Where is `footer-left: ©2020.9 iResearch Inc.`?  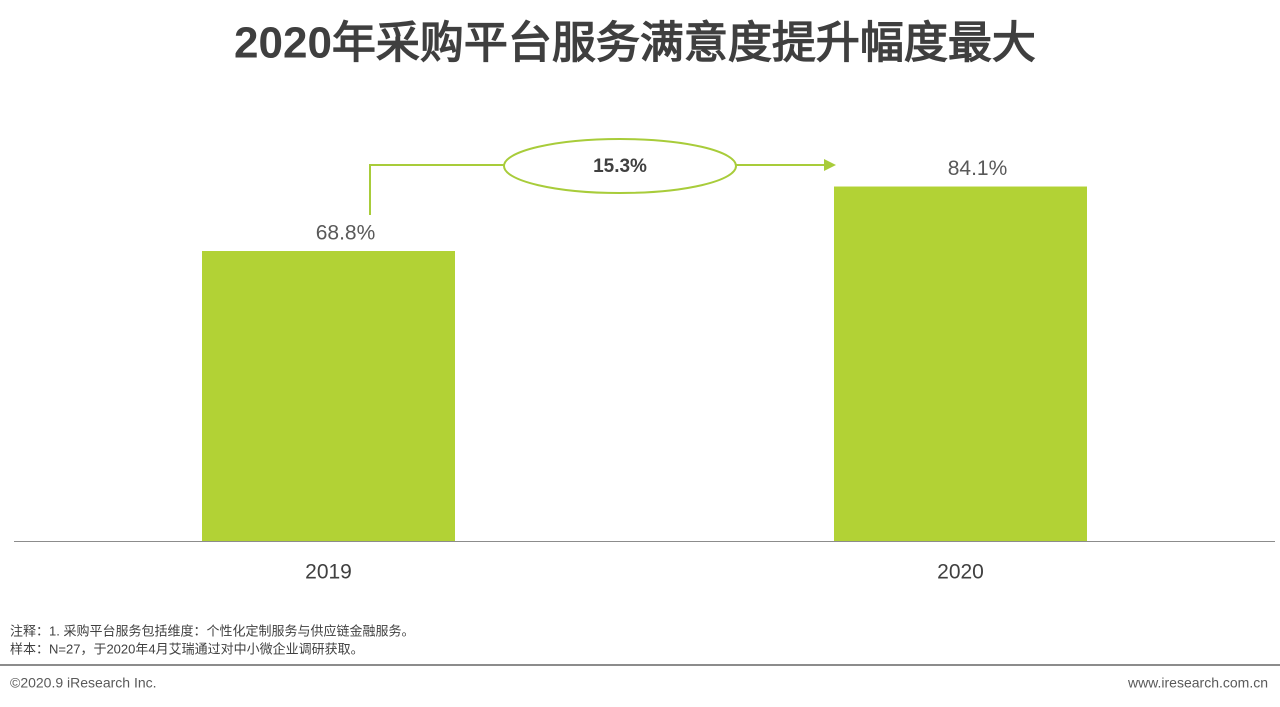
footer-left: ©2020.9 iResearch Inc. is located at coordinates (83, 683).